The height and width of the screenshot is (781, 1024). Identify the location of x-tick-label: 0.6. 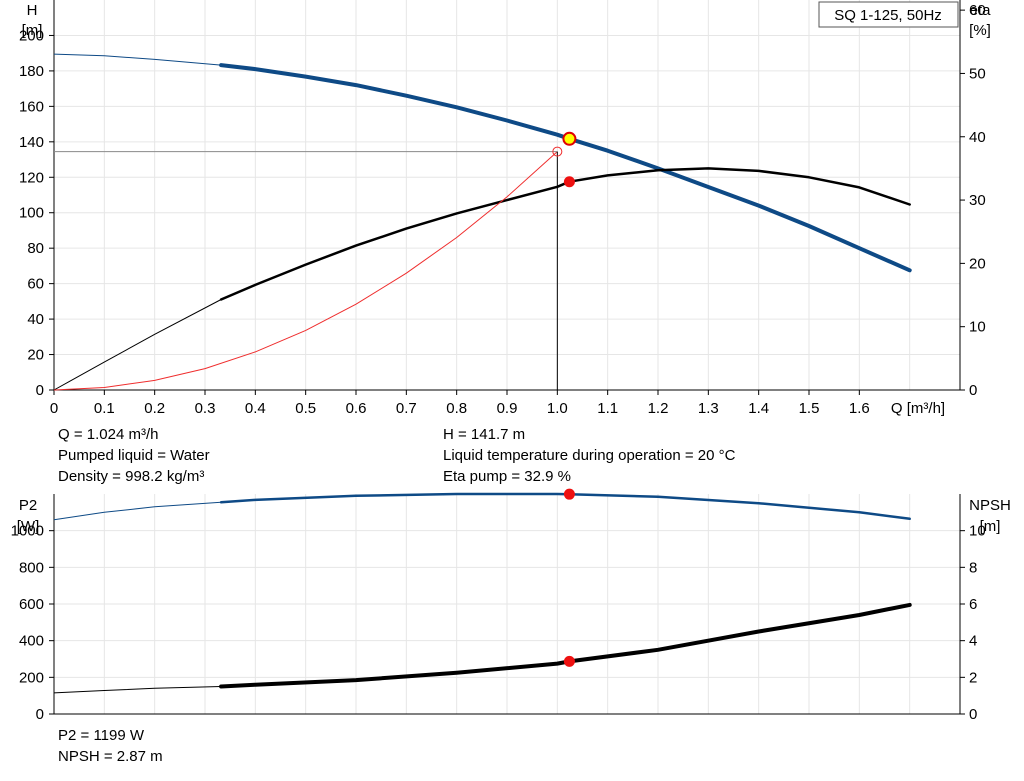
(356, 408).